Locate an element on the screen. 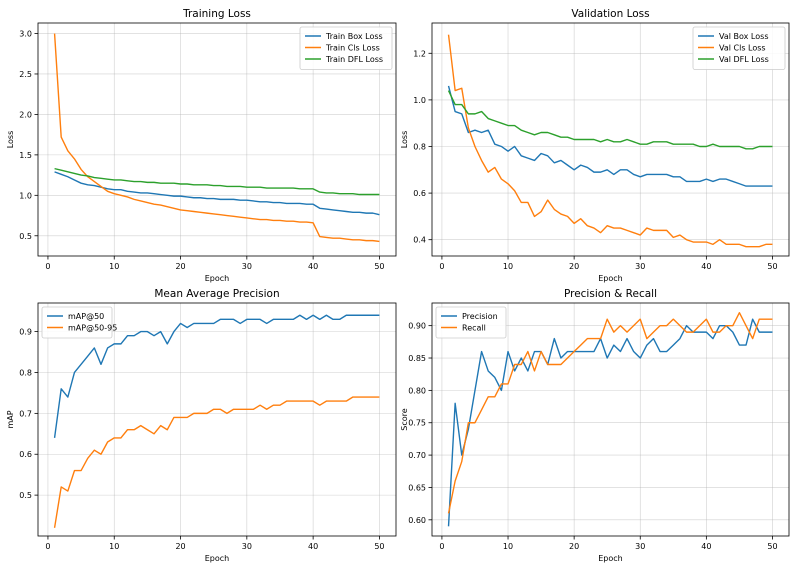 The image size is (802, 573). chart-title: Mean Average Precision is located at coordinates (216, 294).